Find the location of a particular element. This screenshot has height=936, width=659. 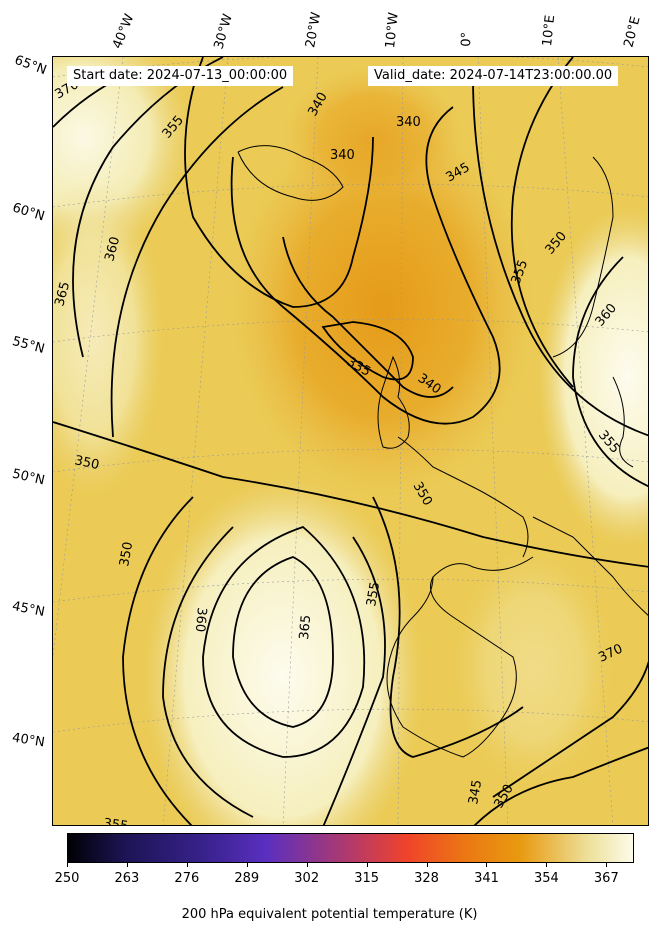

colorbar-tick-label: 354 is located at coordinates (546, 878).